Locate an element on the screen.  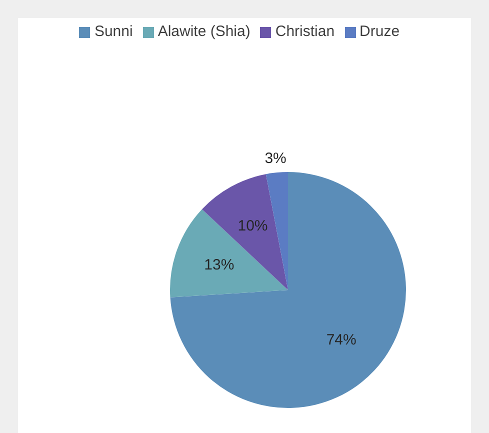
data-label: 3% is located at coordinates (275, 159).